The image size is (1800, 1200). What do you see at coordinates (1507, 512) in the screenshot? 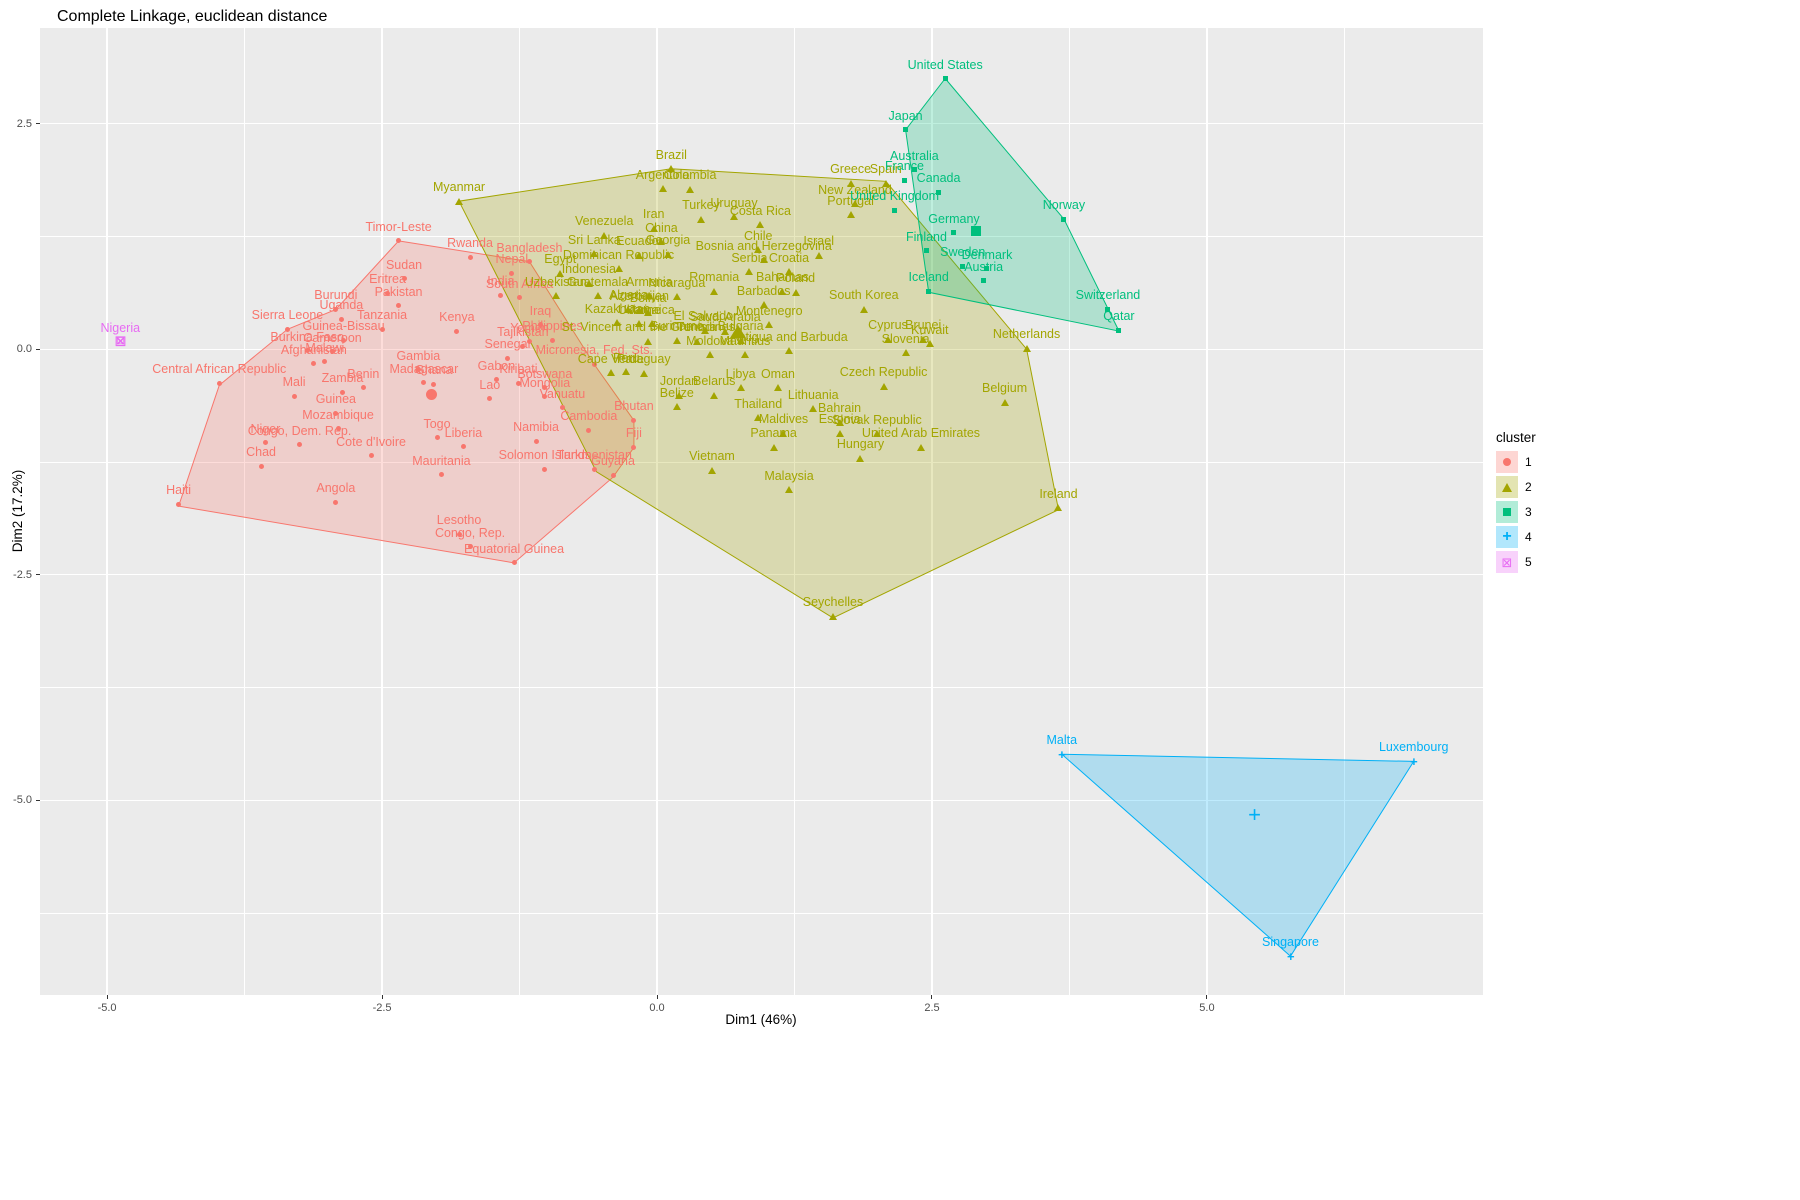
I see `legend-glyph-square` at bounding box center [1507, 512].